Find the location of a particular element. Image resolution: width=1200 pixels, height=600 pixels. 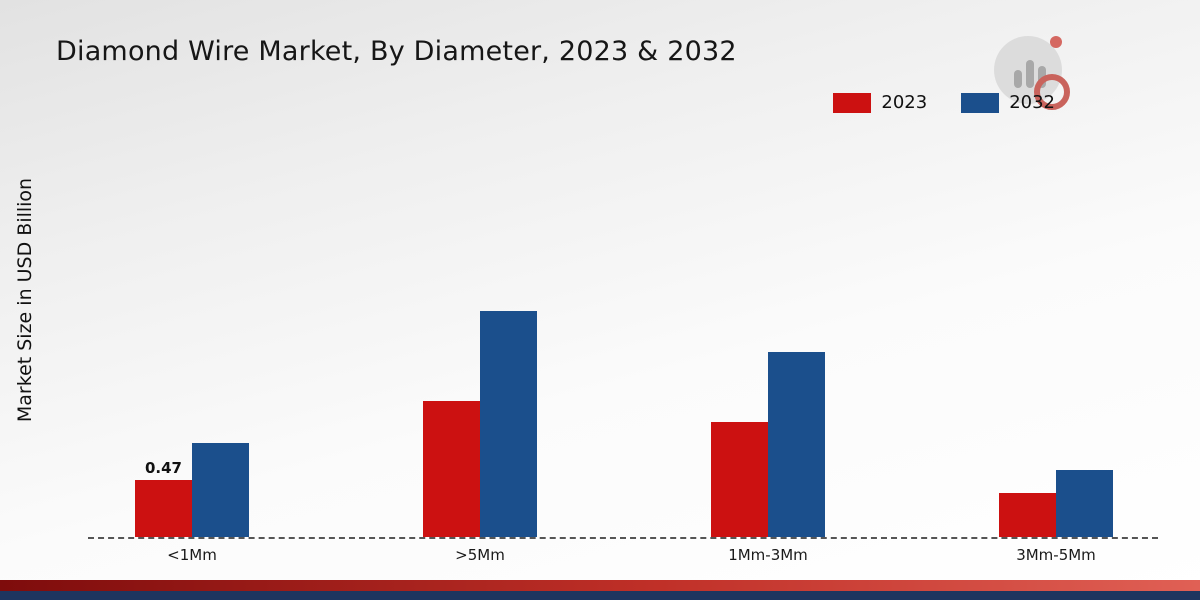

chart-legend: 2023 2032 is located at coordinates (944, 102).